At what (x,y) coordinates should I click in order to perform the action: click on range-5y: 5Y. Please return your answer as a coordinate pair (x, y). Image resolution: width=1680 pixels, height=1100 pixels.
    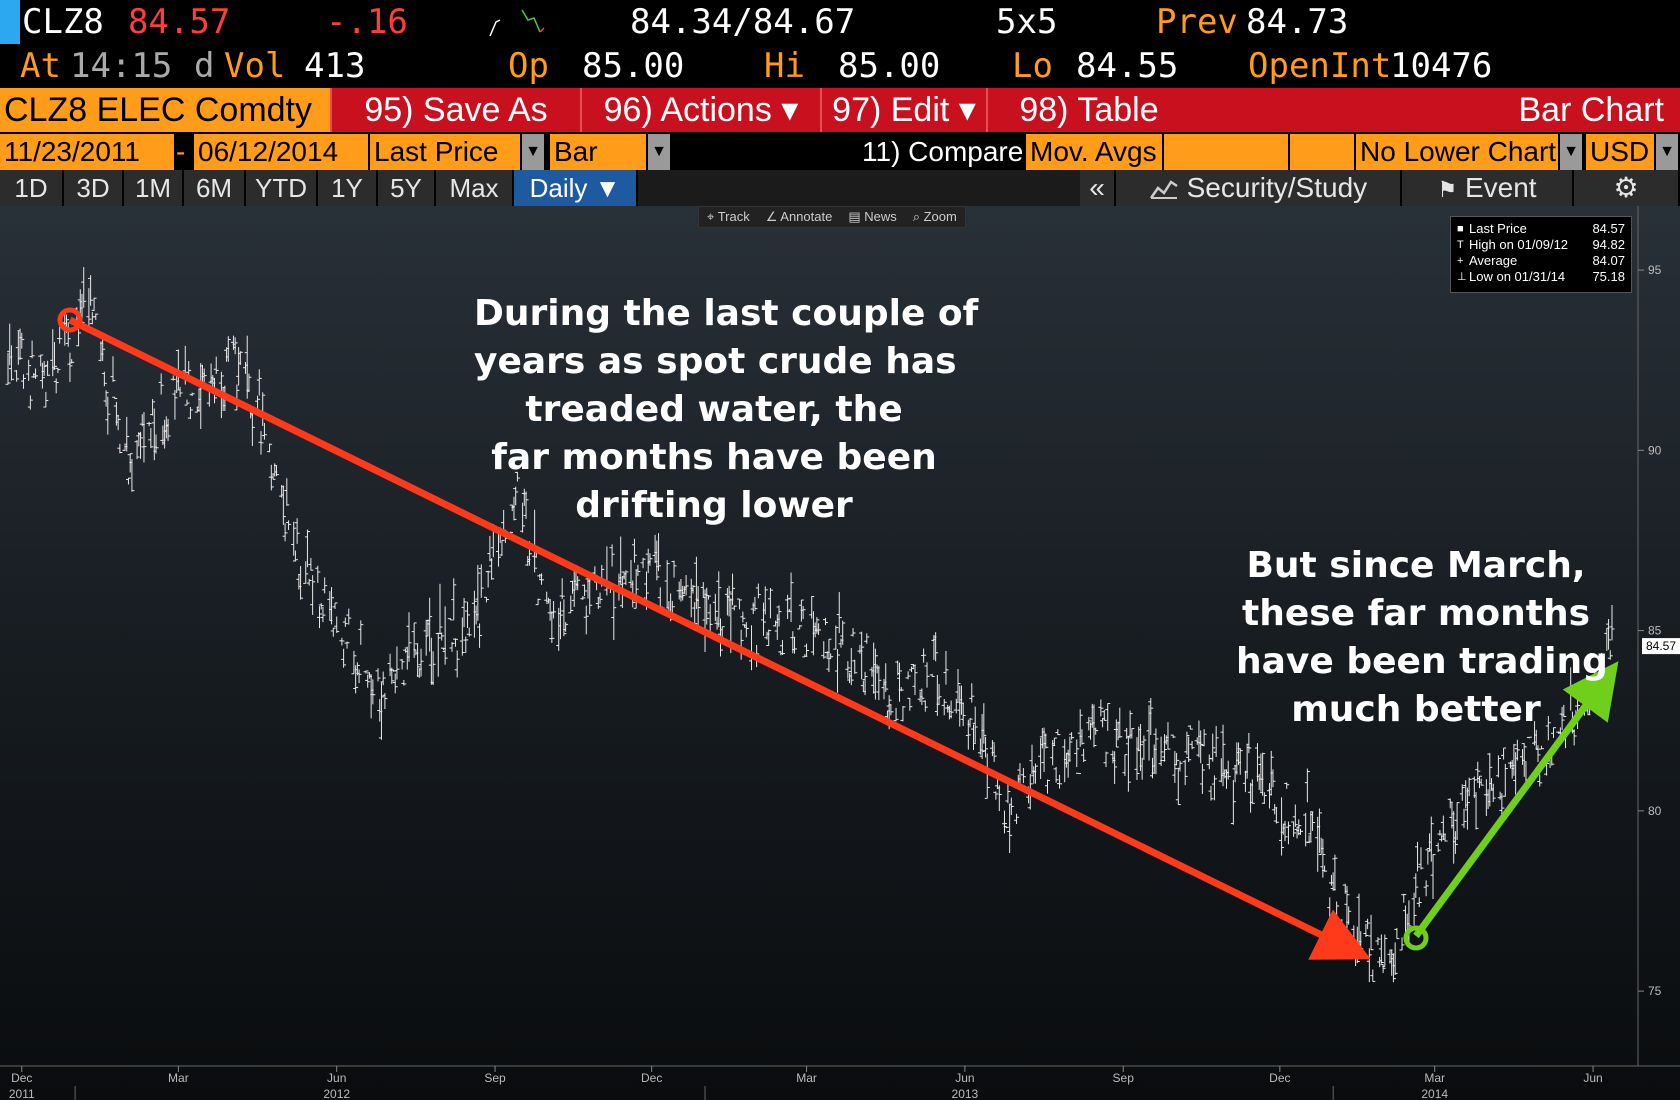
    Looking at the image, I should click on (407, 188).